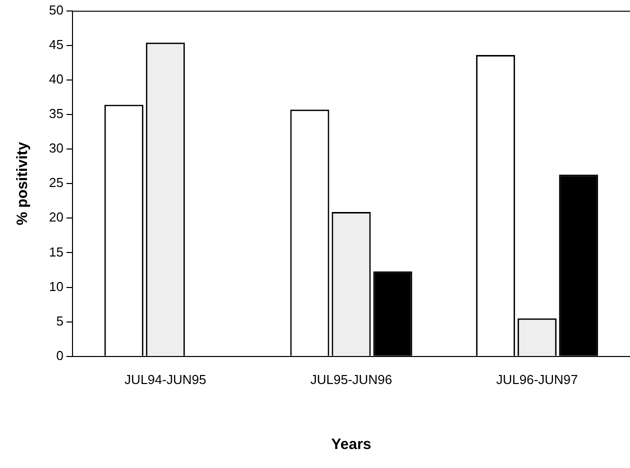  I want to click on y-axis-title: % positivity, so click(23, 183).